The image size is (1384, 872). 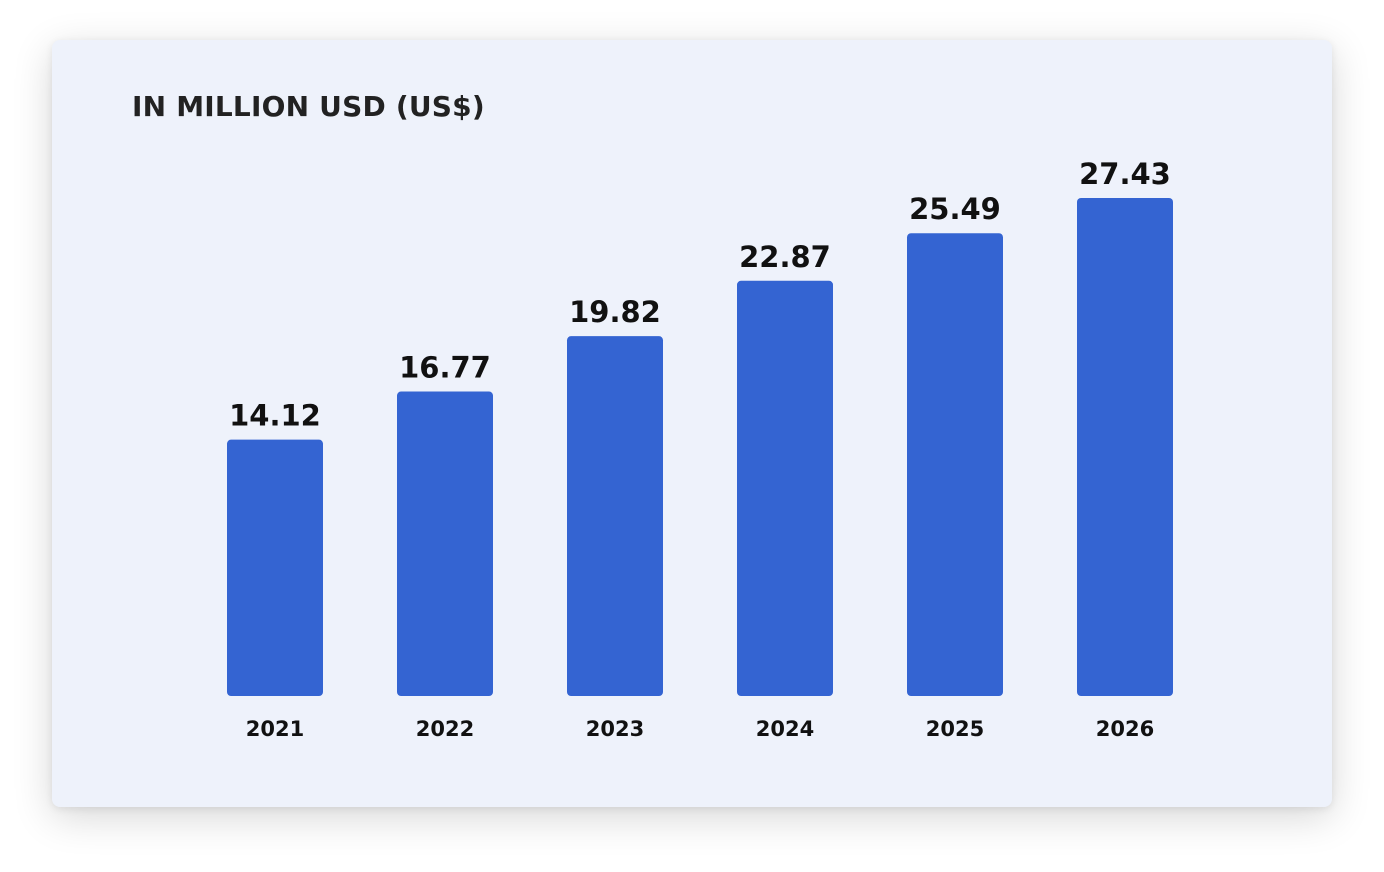 I want to click on bar-2025, so click(x=955, y=464).